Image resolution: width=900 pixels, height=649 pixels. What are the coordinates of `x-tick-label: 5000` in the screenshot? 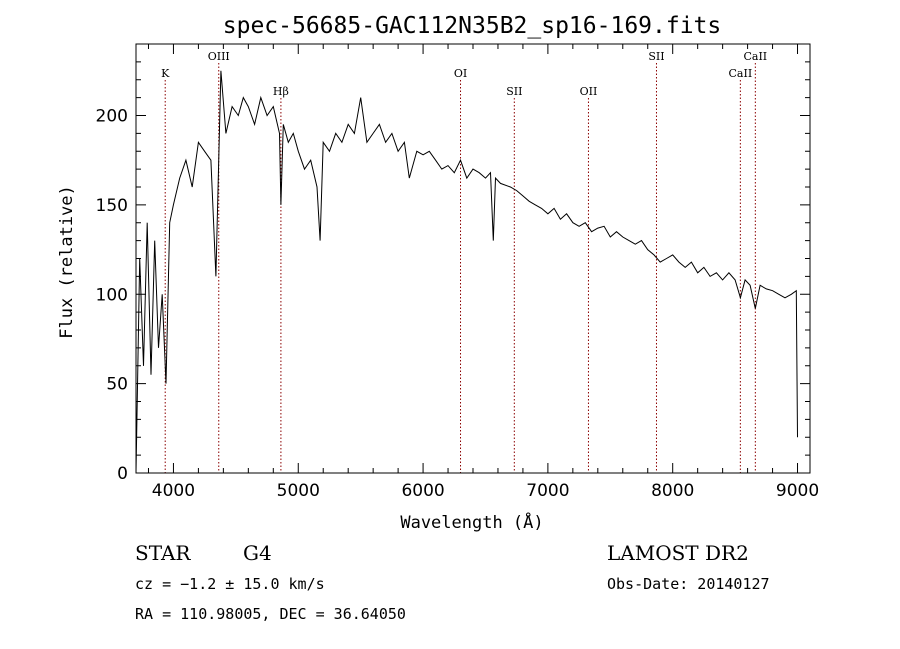 It's located at (298, 491).